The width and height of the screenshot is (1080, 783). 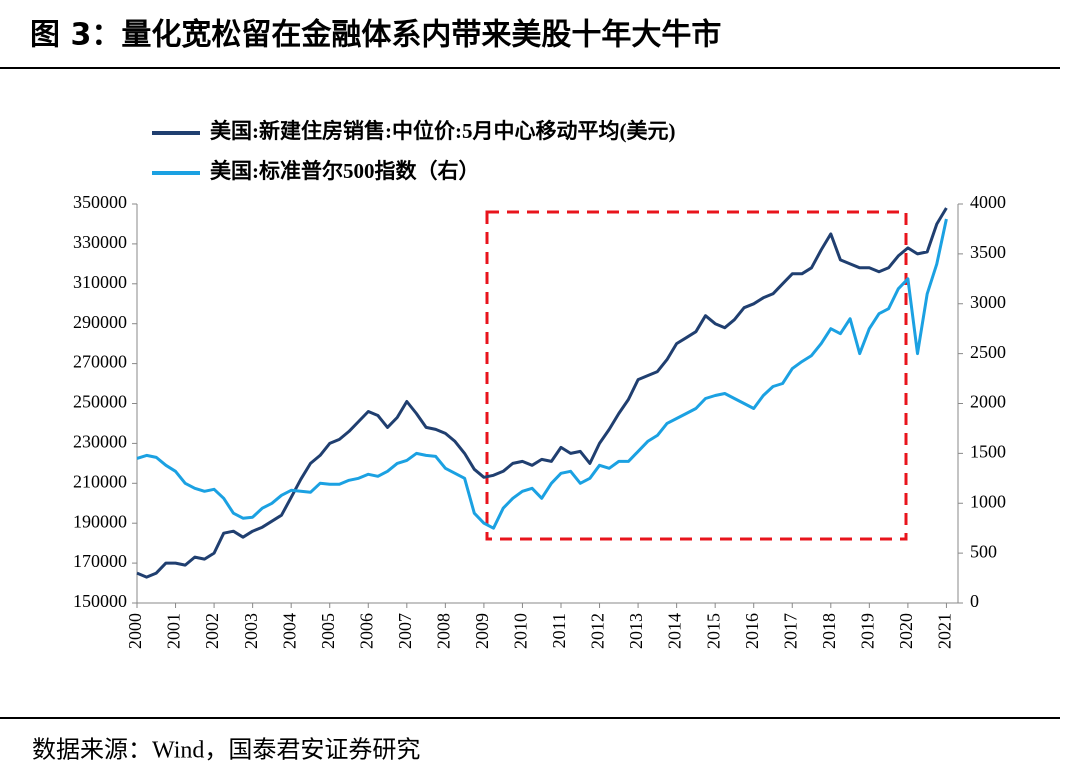 I want to click on x-tick-label: 2020, so click(x=906, y=631).